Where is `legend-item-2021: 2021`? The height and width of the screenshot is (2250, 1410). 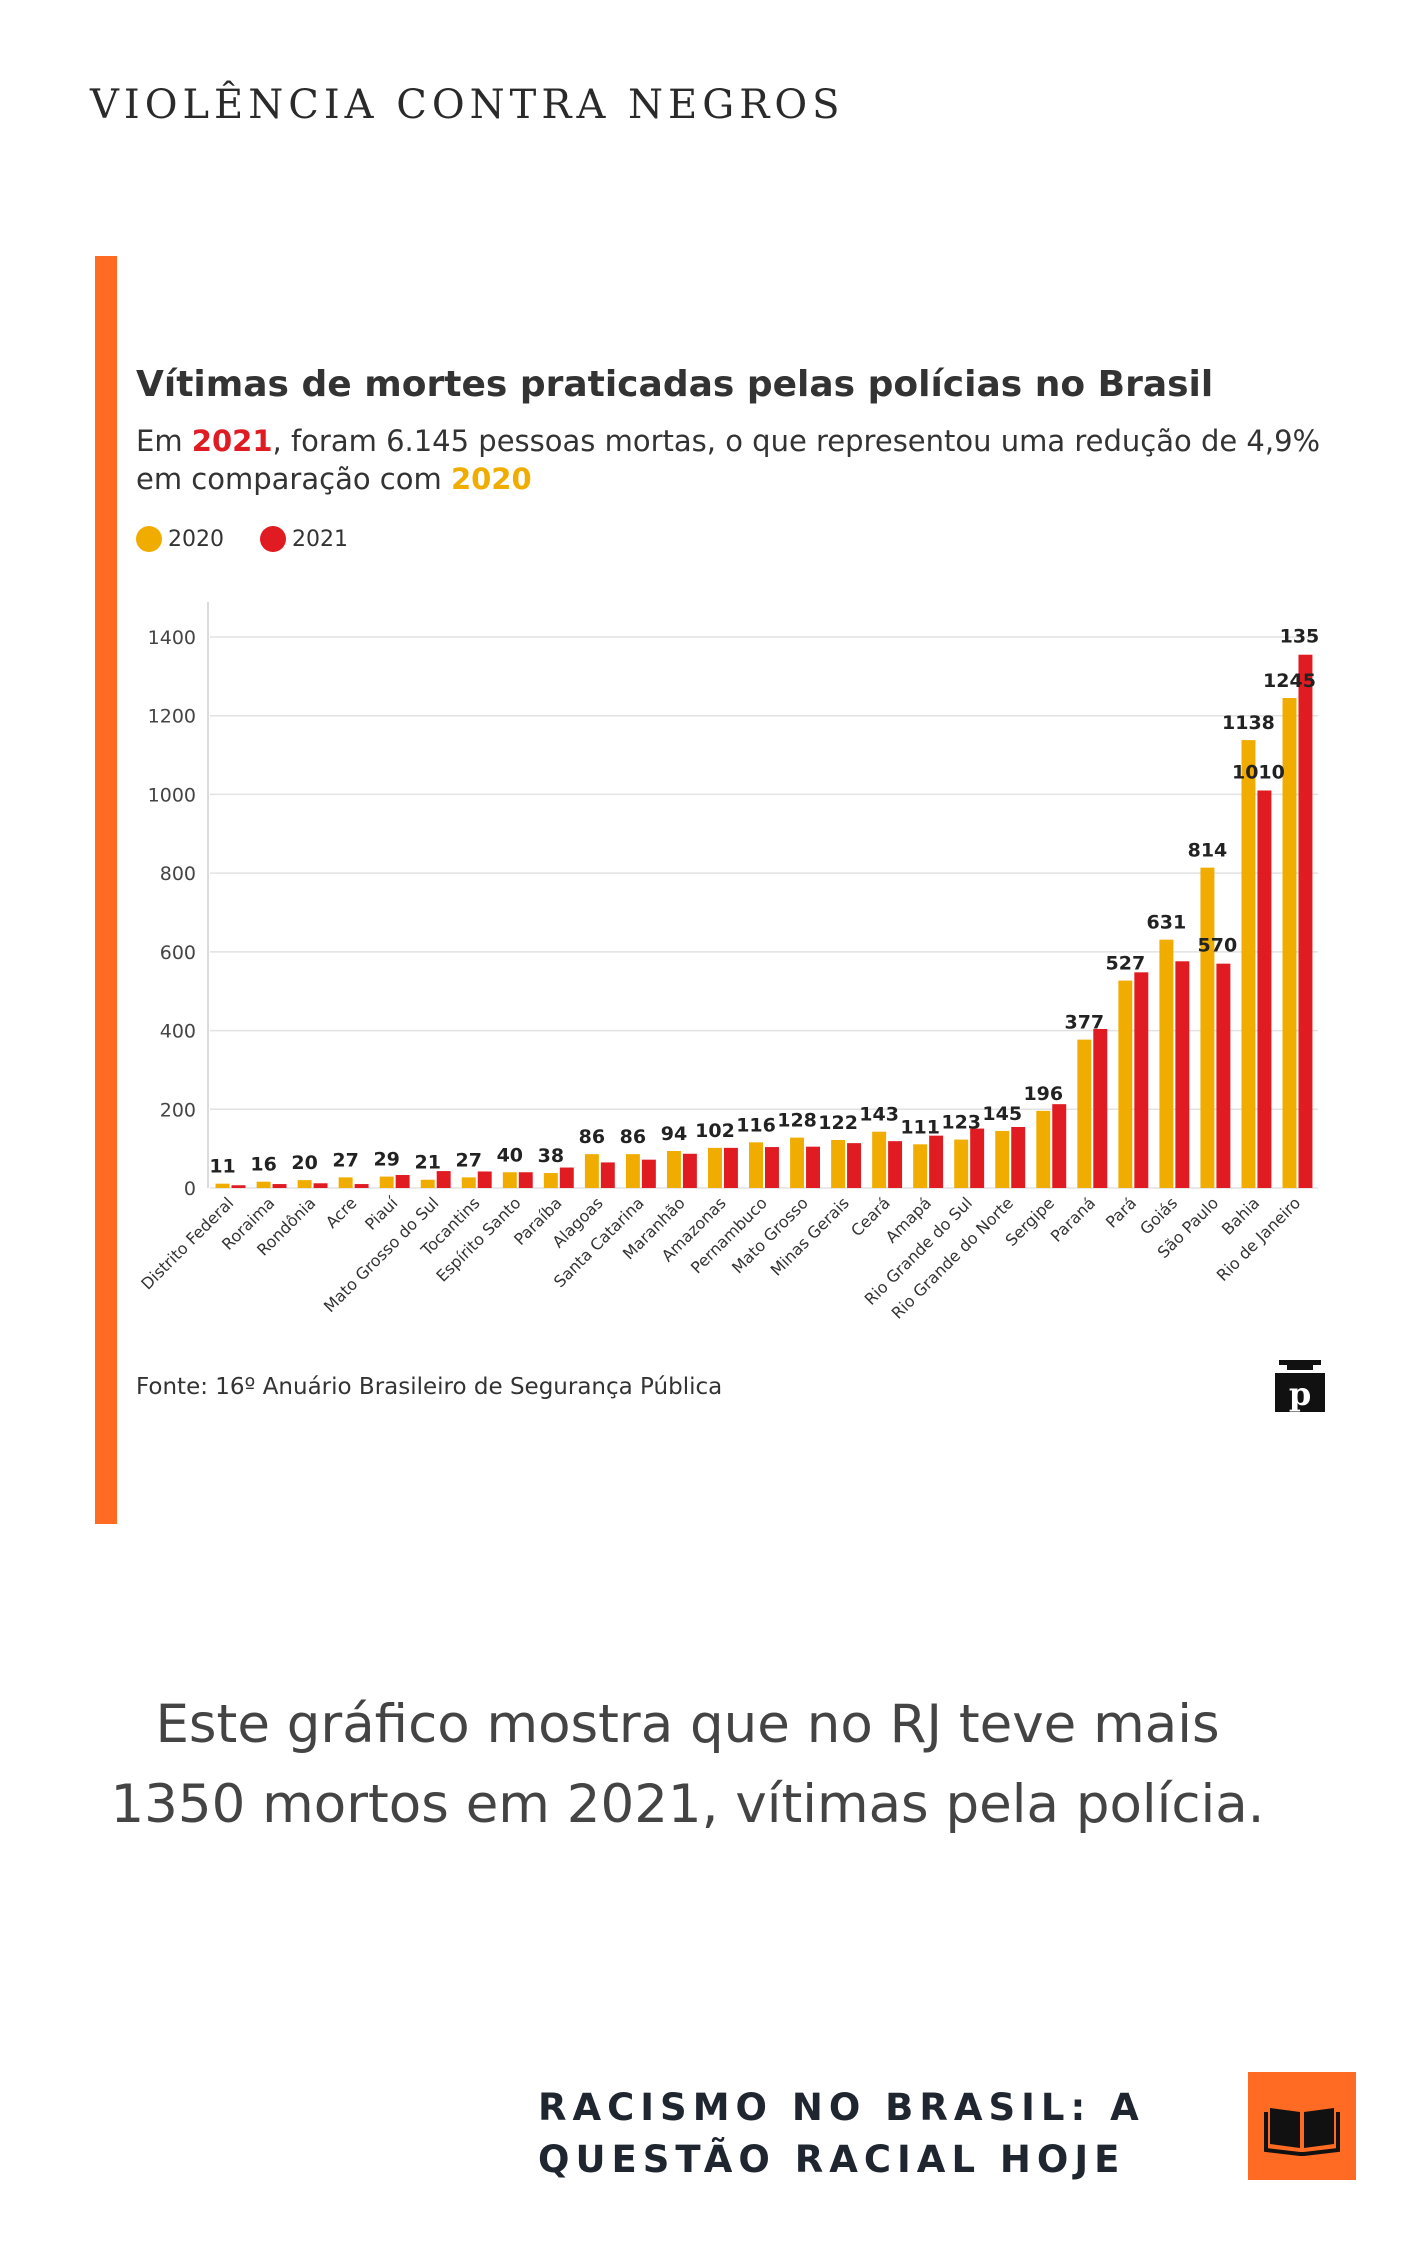 legend-item-2021: 2021 is located at coordinates (304, 539).